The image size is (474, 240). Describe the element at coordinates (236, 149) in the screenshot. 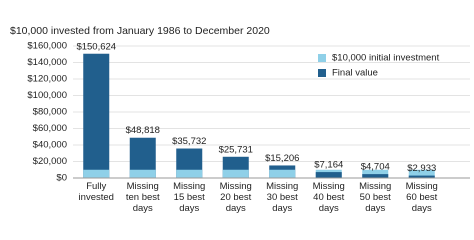

I see `value-label: $25,731` at that location.